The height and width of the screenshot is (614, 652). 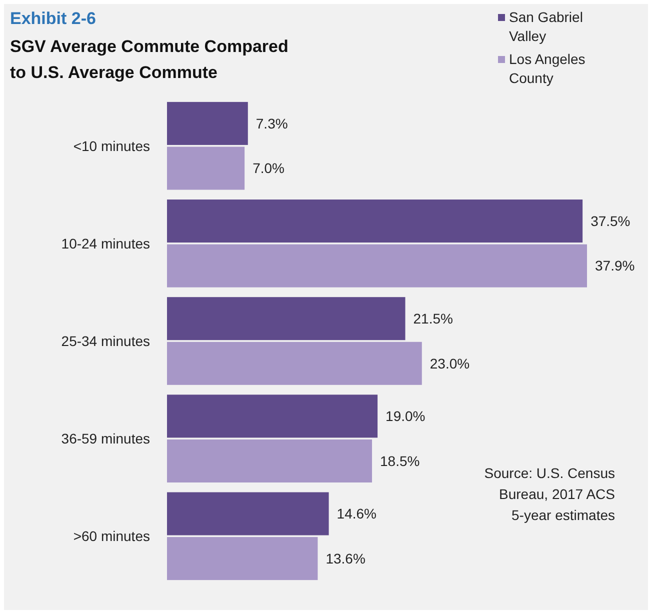 What do you see at coordinates (450, 363) in the screenshot?
I see `data-label: 23.0%` at bounding box center [450, 363].